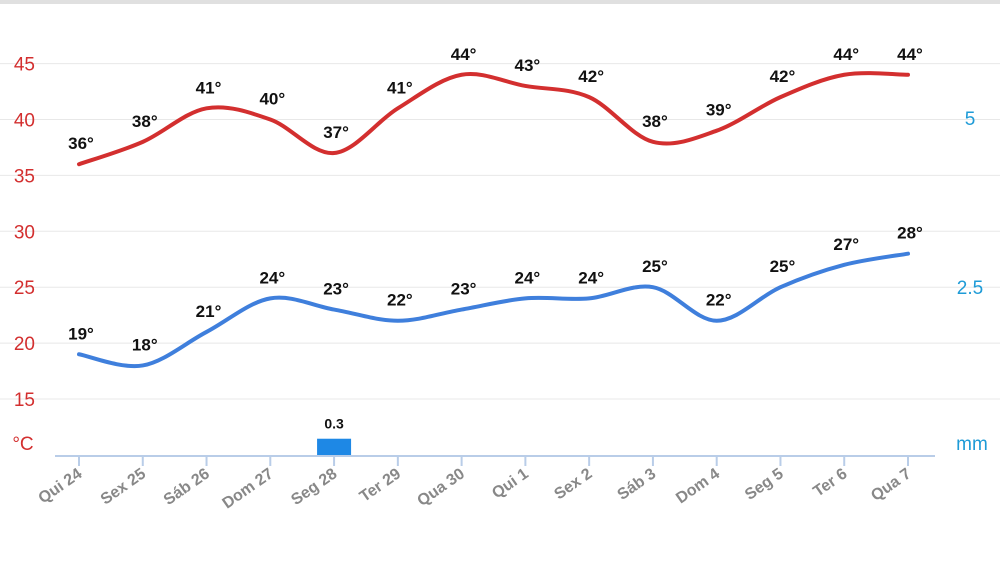  Describe the element at coordinates (970, 288) in the screenshot. I see `y-tick-label-right: 2.5` at that location.